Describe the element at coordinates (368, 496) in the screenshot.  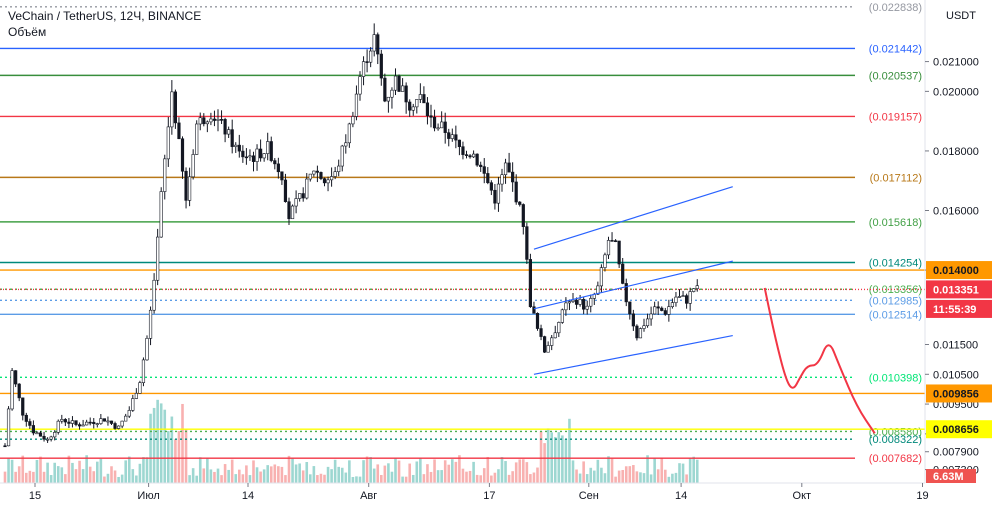
I see `x-tick-label: Авг` at that location.